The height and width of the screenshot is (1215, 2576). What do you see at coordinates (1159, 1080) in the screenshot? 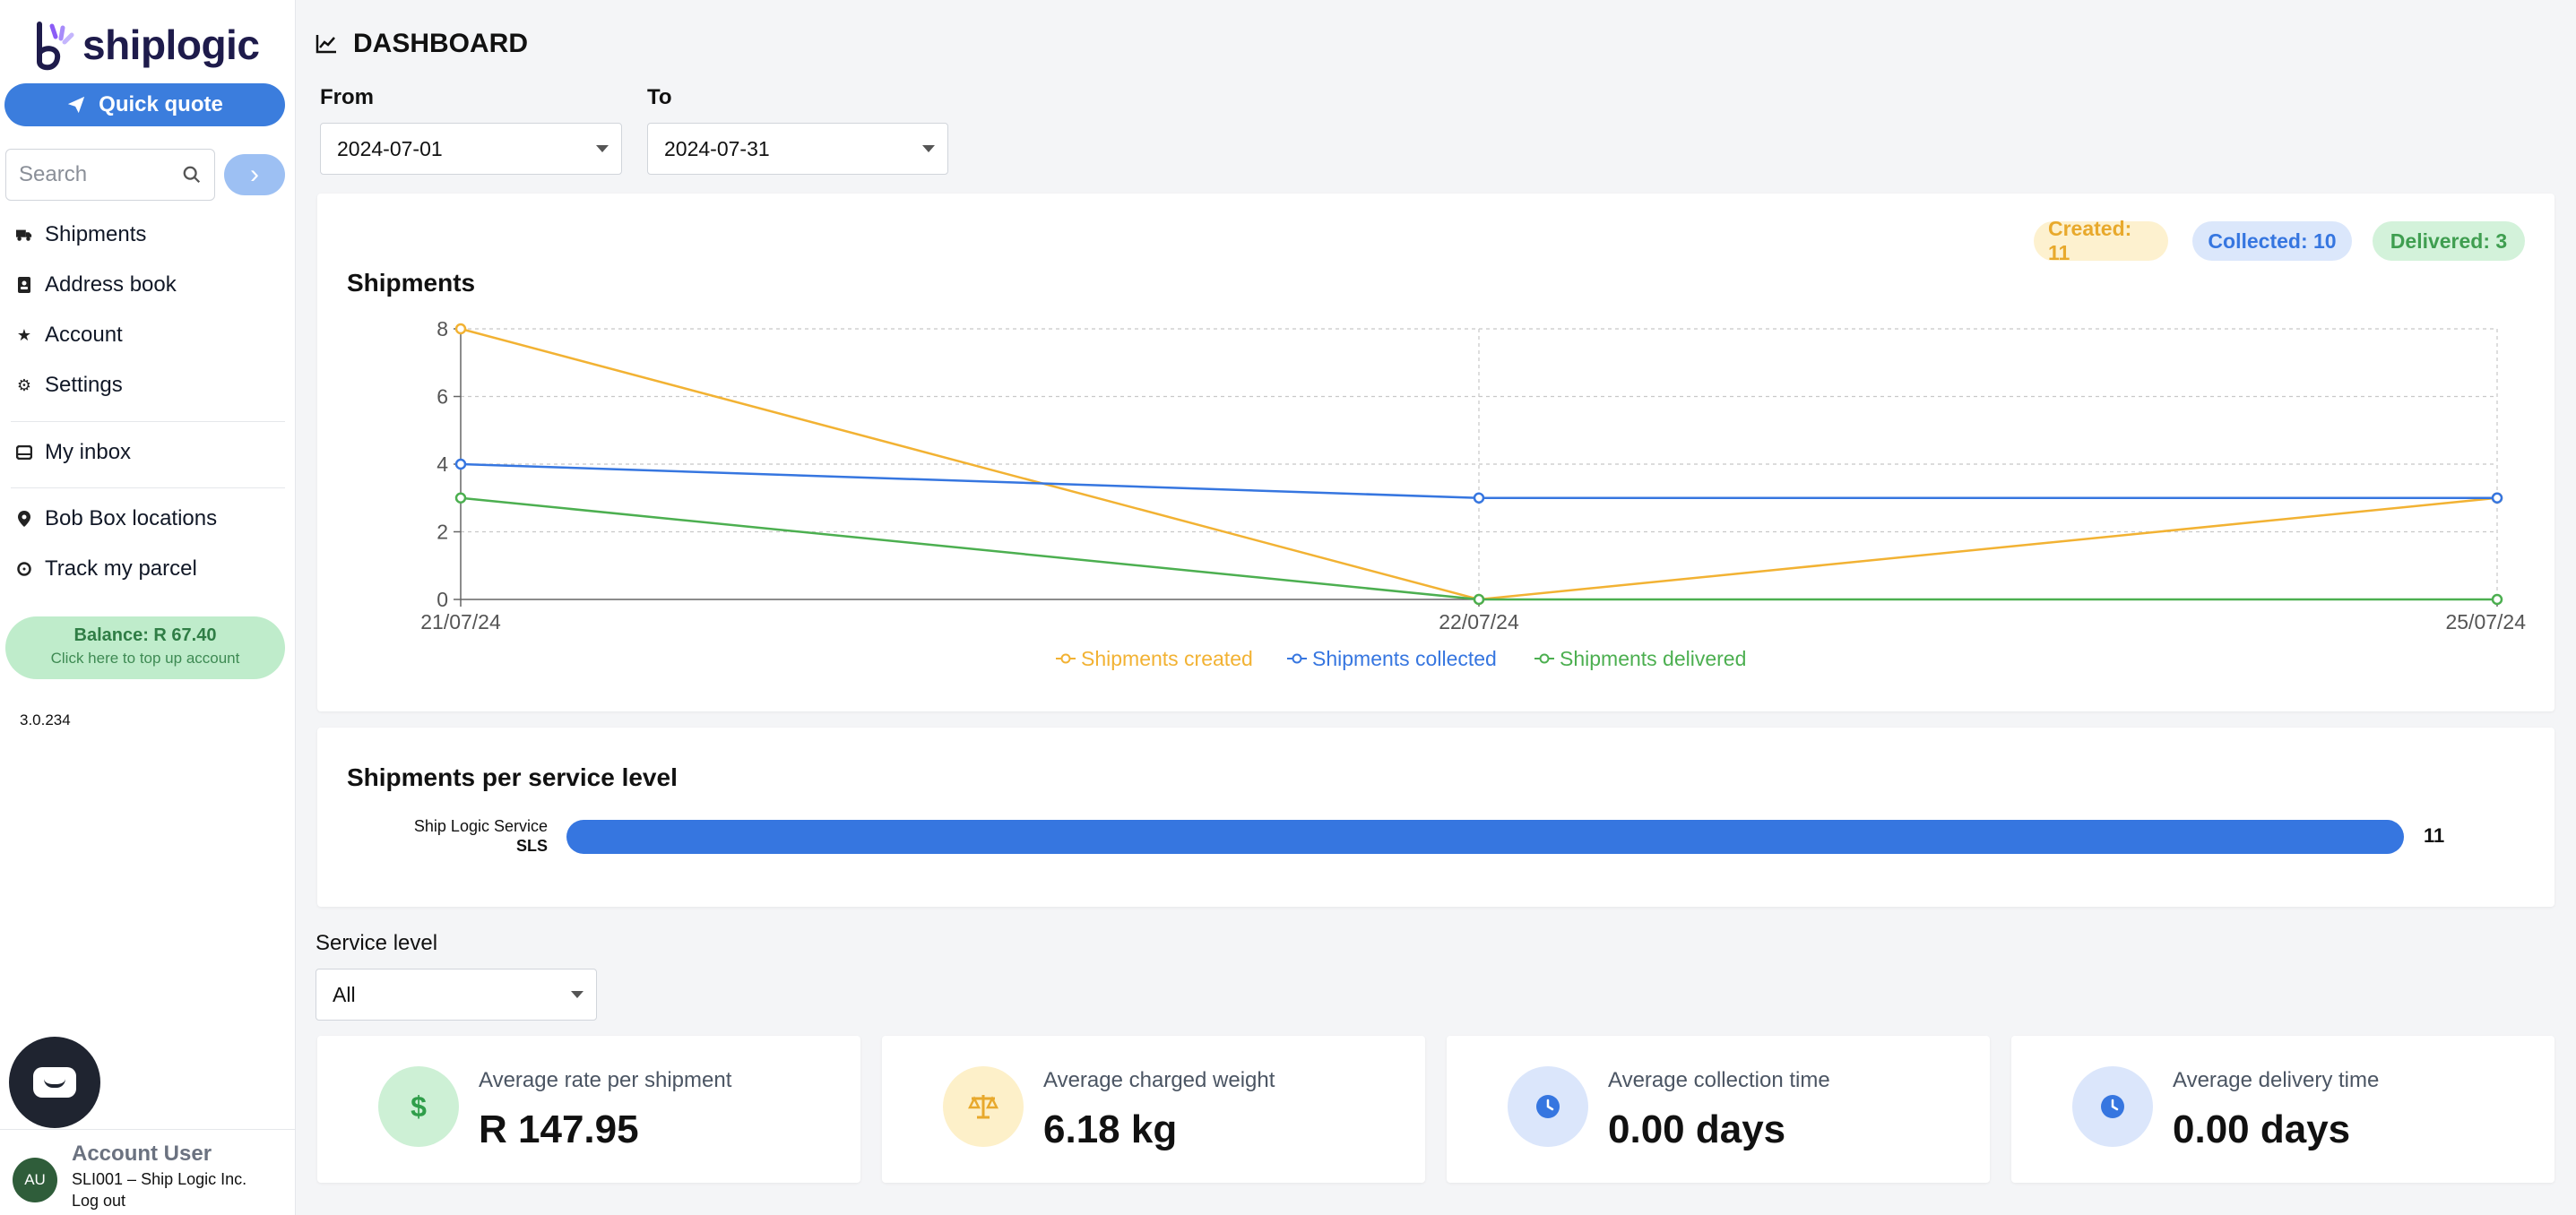
I see `stat-label: Average charged weight` at bounding box center [1159, 1080].